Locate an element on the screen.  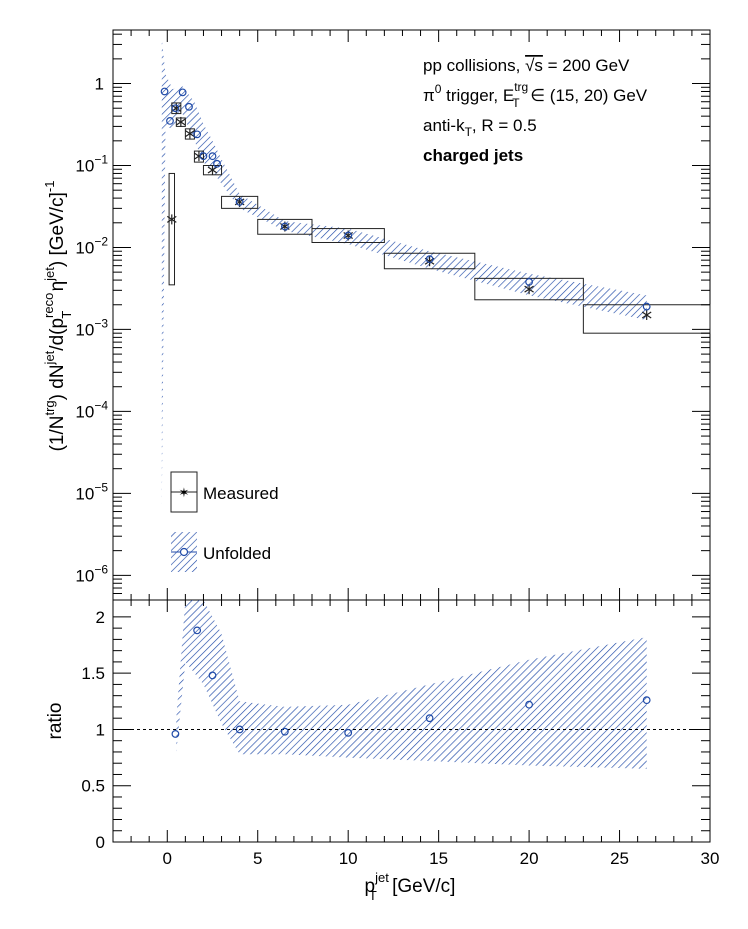
x-tick-label: 15 is located at coordinates (438, 858).